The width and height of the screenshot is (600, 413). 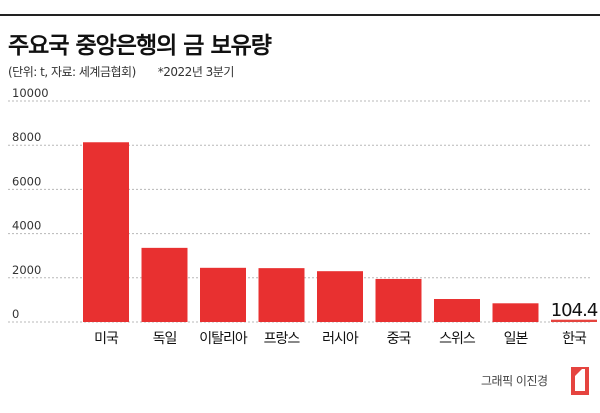 I want to click on x-tick-label: 이탈리아, so click(x=223, y=339).